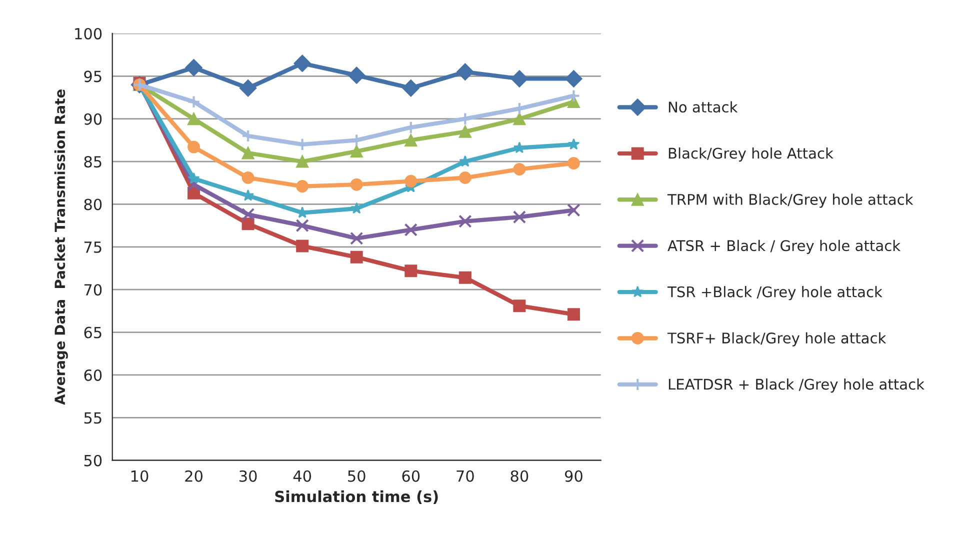 The image size is (977, 558). Describe the element at coordinates (93, 162) in the screenshot. I see `y-tick-label: 85` at that location.